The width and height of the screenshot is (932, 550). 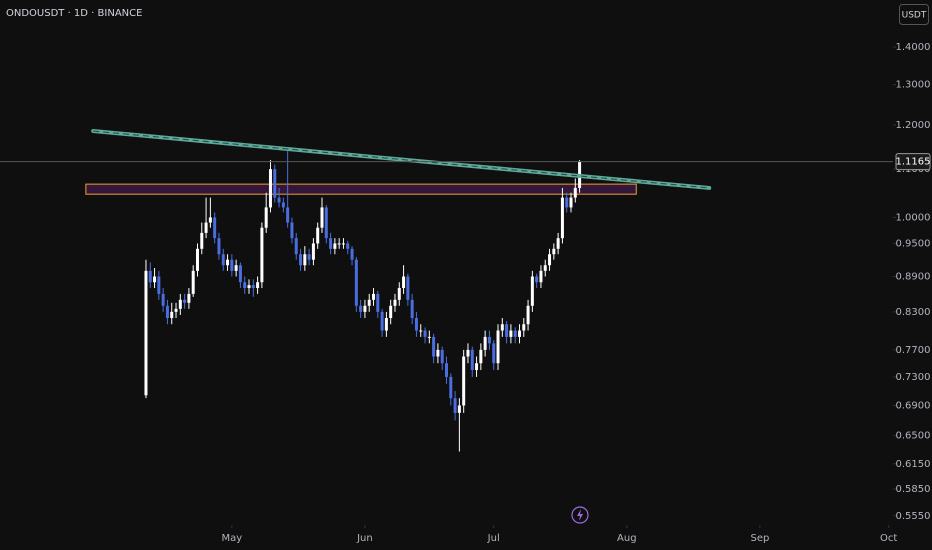 I want to click on y-tick-label: 0.6900, so click(x=913, y=405).